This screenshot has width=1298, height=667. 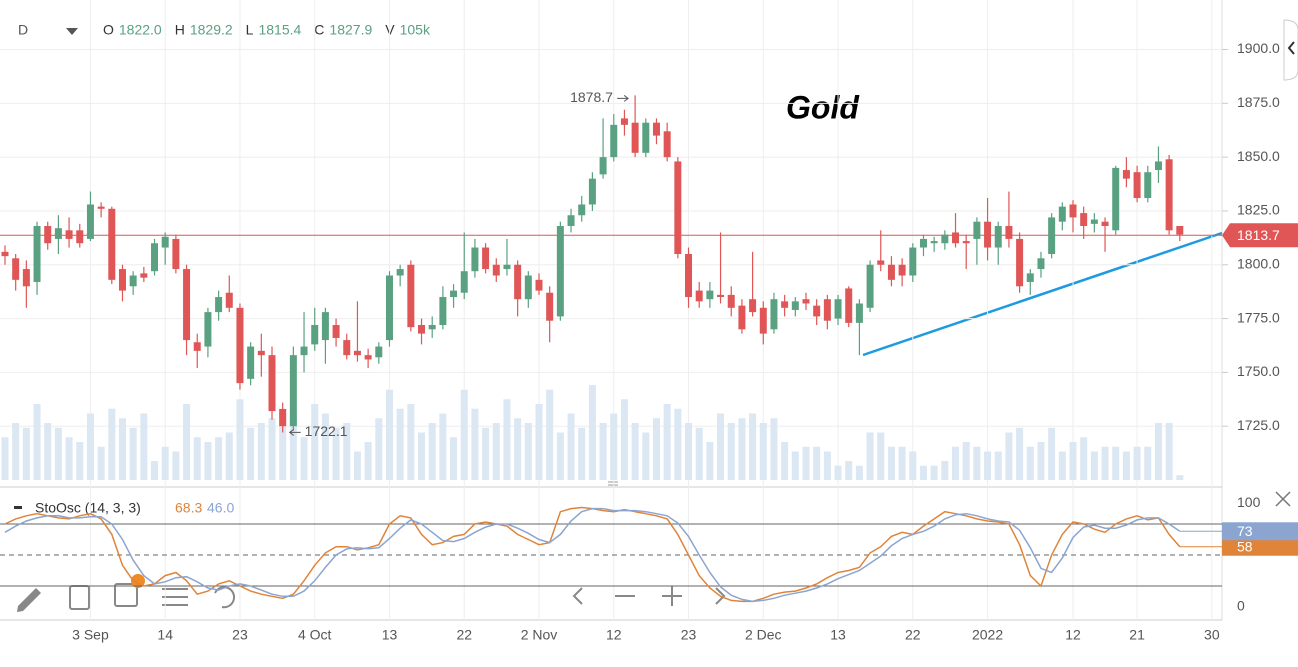 I want to click on y-tick-label: 0, so click(x=1241, y=605).